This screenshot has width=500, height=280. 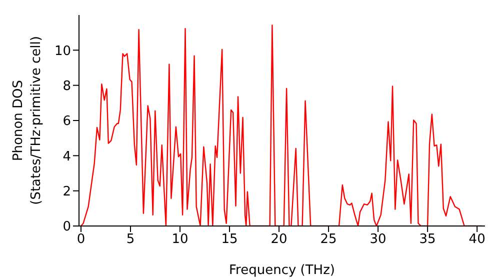 What do you see at coordinates (180, 240) in the screenshot?
I see `x-tick-label: 10` at bounding box center [180, 240].